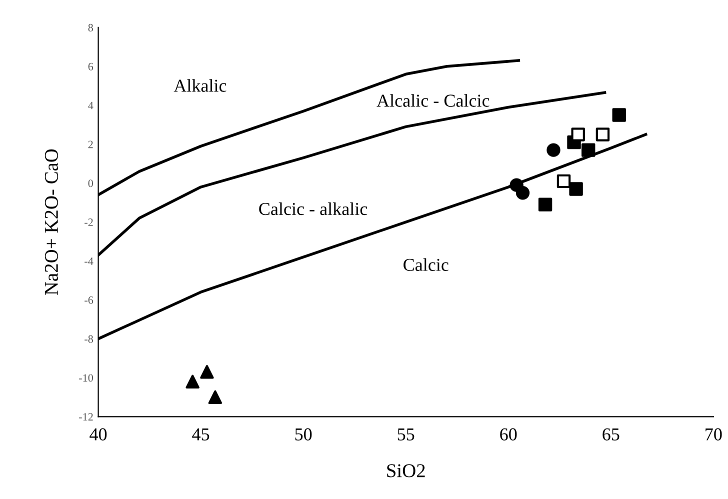 This screenshot has height=499, width=728. What do you see at coordinates (433, 100) in the screenshot?
I see `annotation: Alcalic - Calcic` at bounding box center [433, 100].